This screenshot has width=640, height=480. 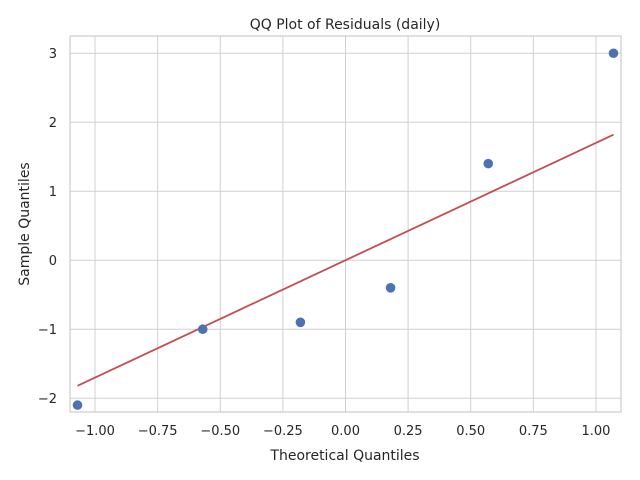 What do you see at coordinates (220, 431) in the screenshot?
I see `x-tick-label: −0.50` at bounding box center [220, 431].